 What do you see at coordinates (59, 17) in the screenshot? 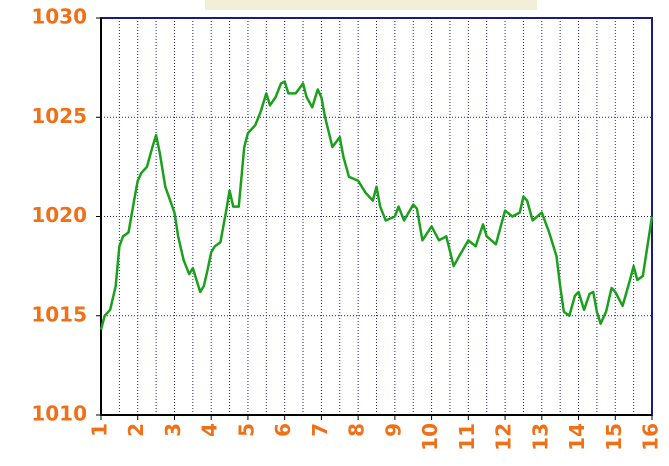
I see `y-tick-label: 1030` at bounding box center [59, 17].